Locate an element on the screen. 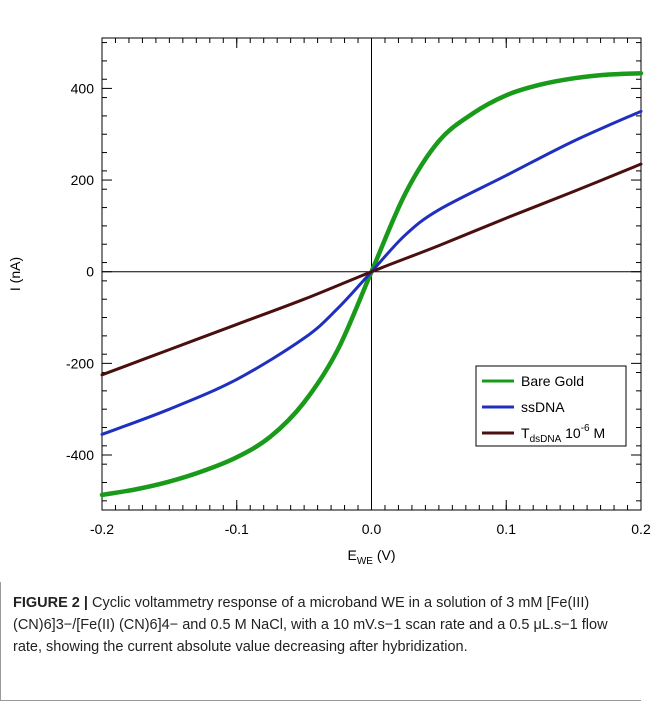  legend-label: Bare Gold is located at coordinates (552, 381).